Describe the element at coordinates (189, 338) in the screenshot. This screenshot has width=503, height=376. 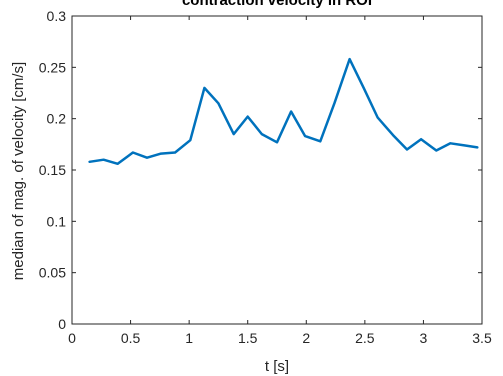
I see `x-tick-label: 1` at that location.